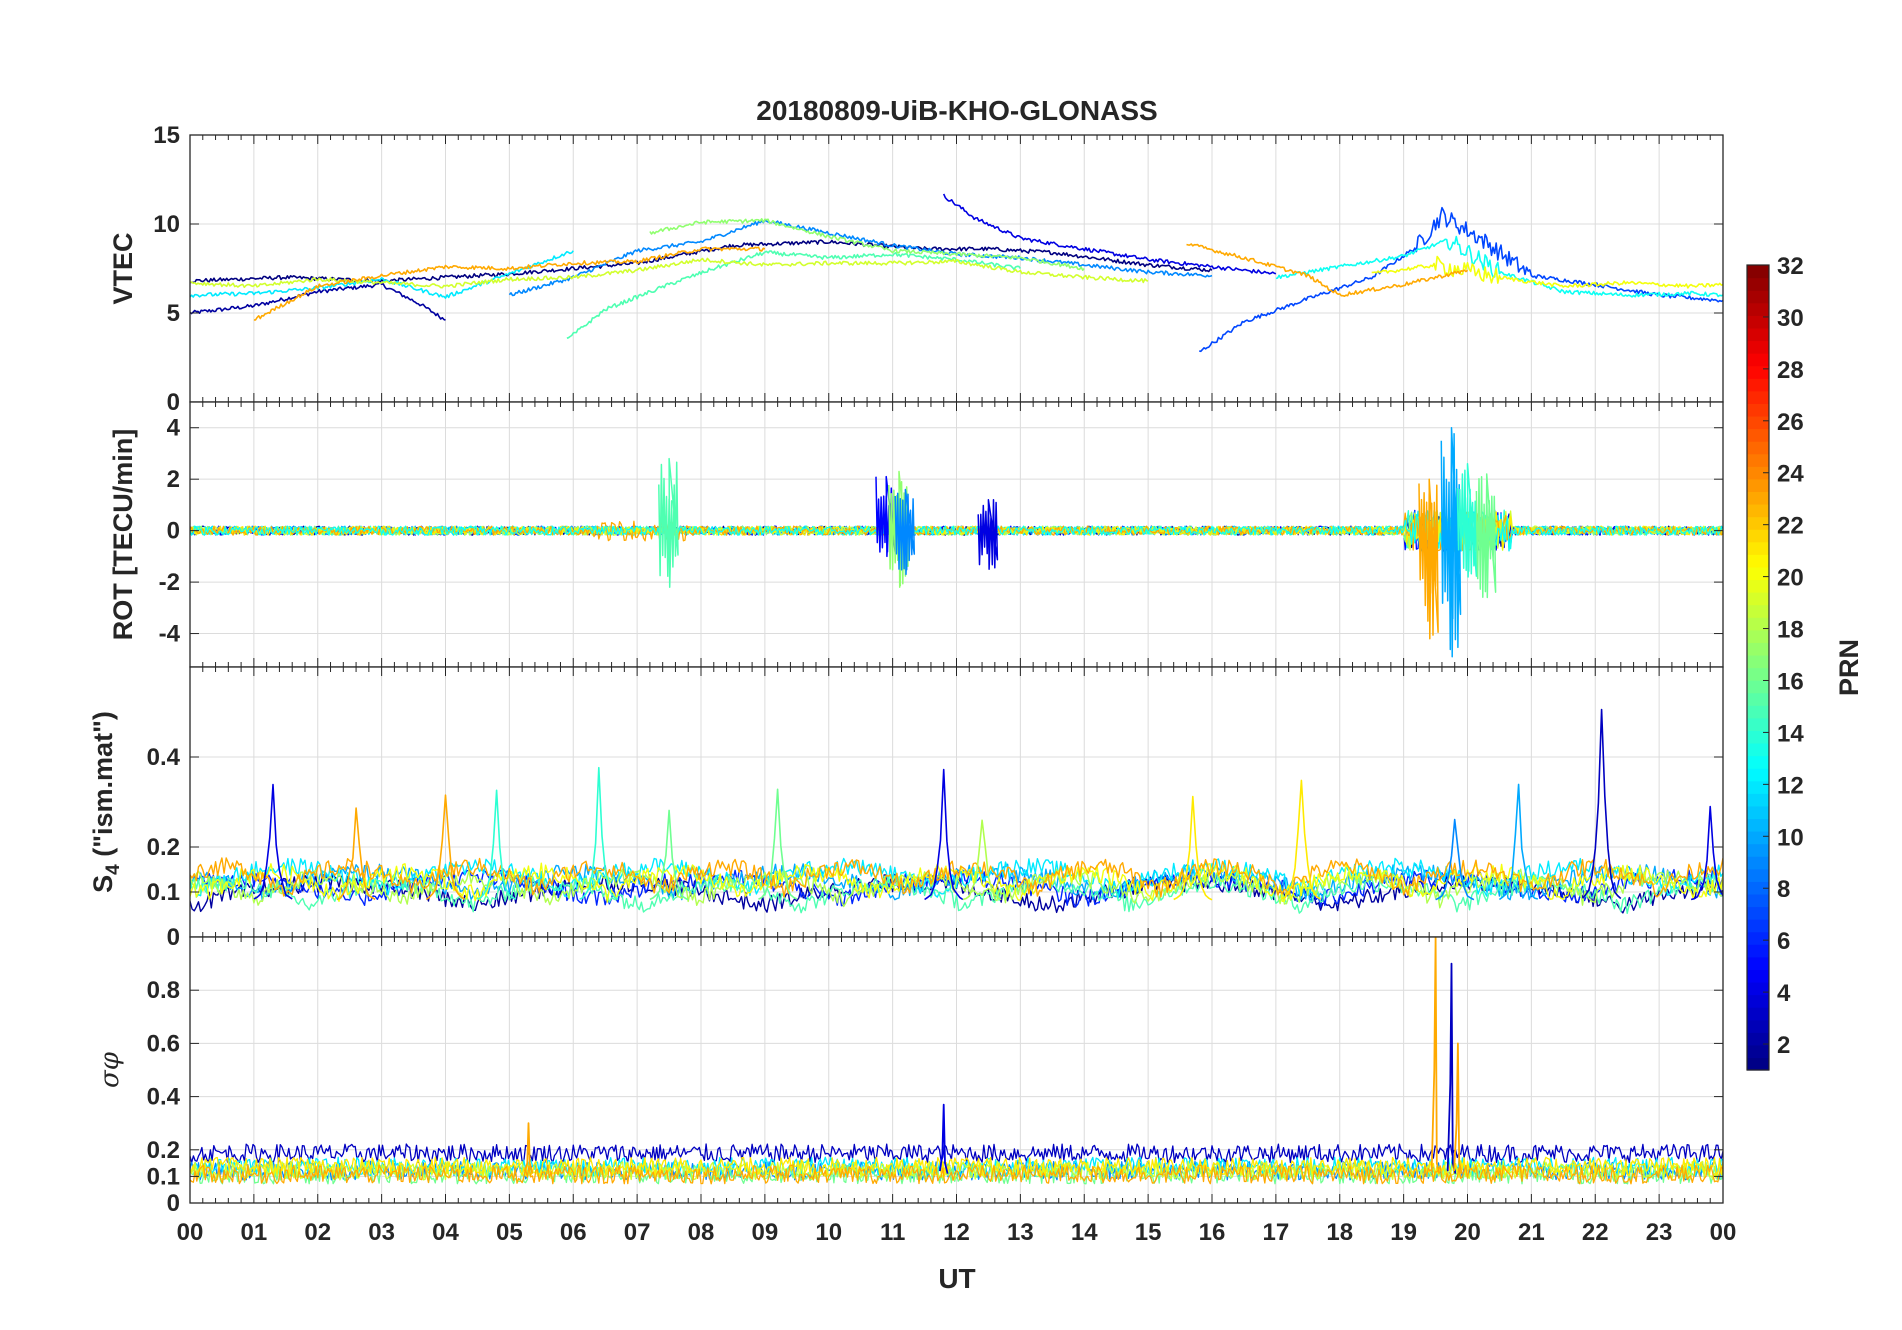 The image size is (1902, 1330). What do you see at coordinates (1020, 1232) in the screenshot?
I see `x-tick-label: 13` at bounding box center [1020, 1232].